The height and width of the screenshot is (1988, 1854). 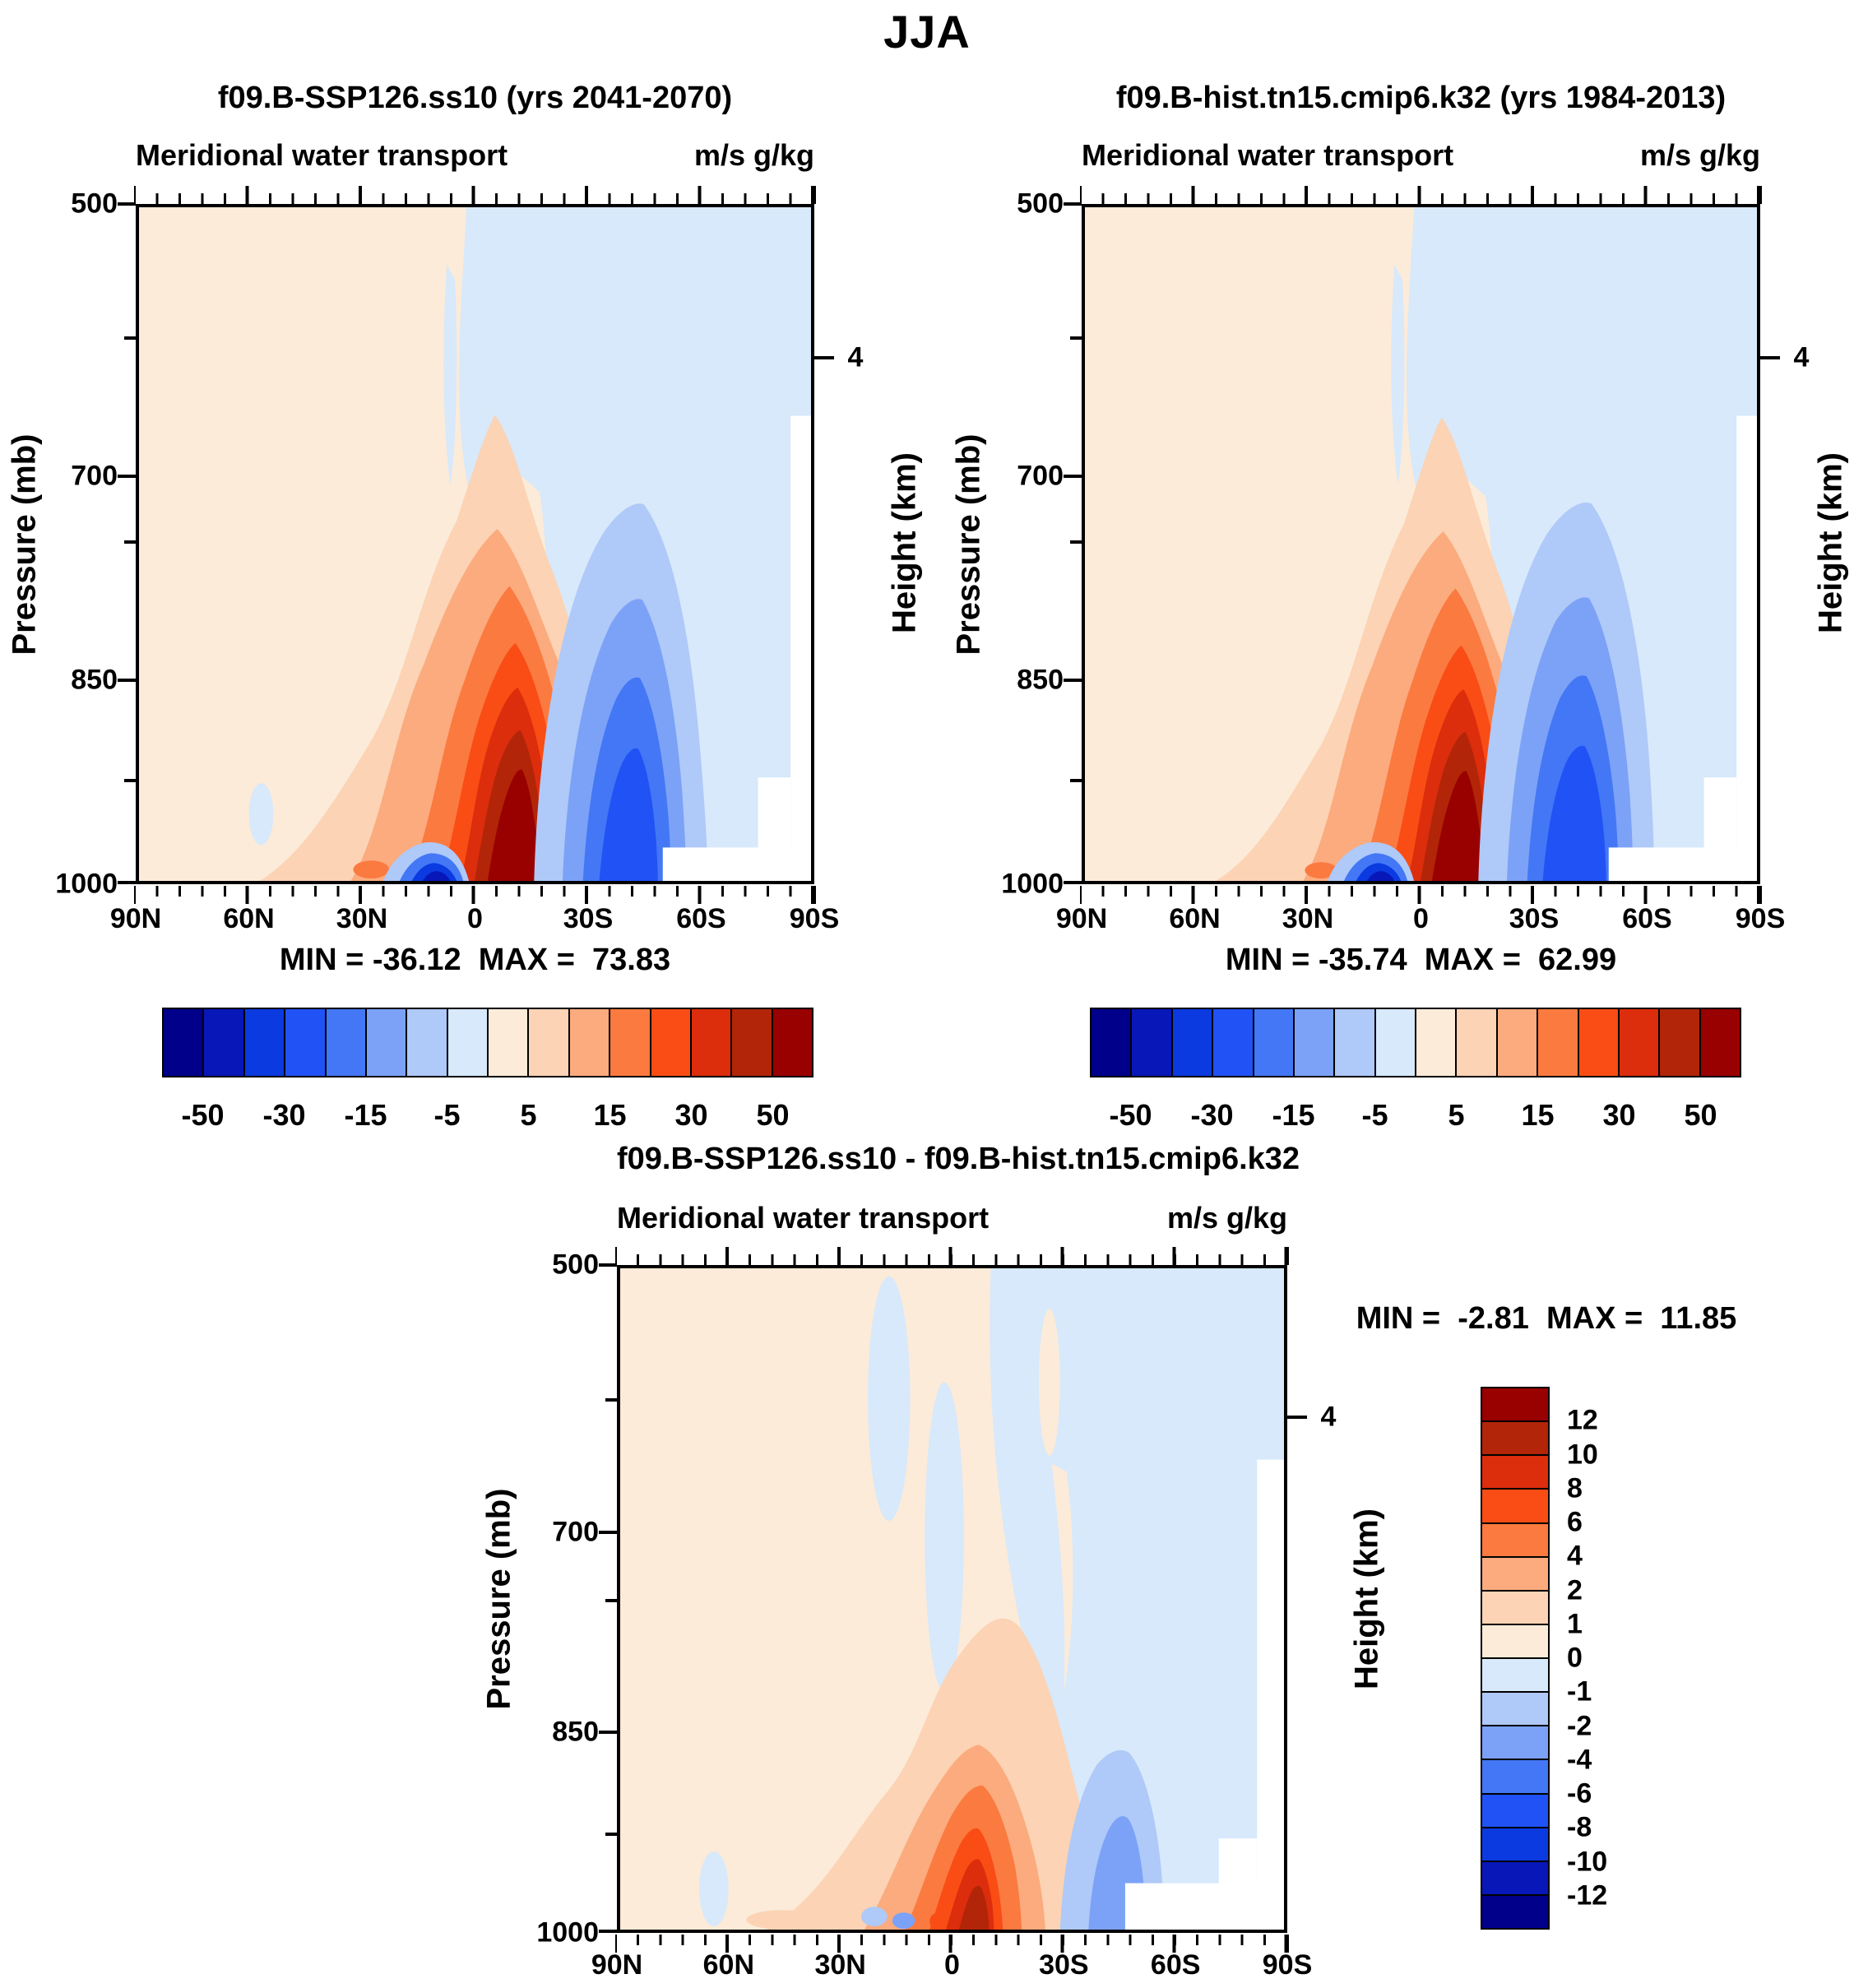 I want to click on colorbar-label: -6, so click(x=1579, y=1794).